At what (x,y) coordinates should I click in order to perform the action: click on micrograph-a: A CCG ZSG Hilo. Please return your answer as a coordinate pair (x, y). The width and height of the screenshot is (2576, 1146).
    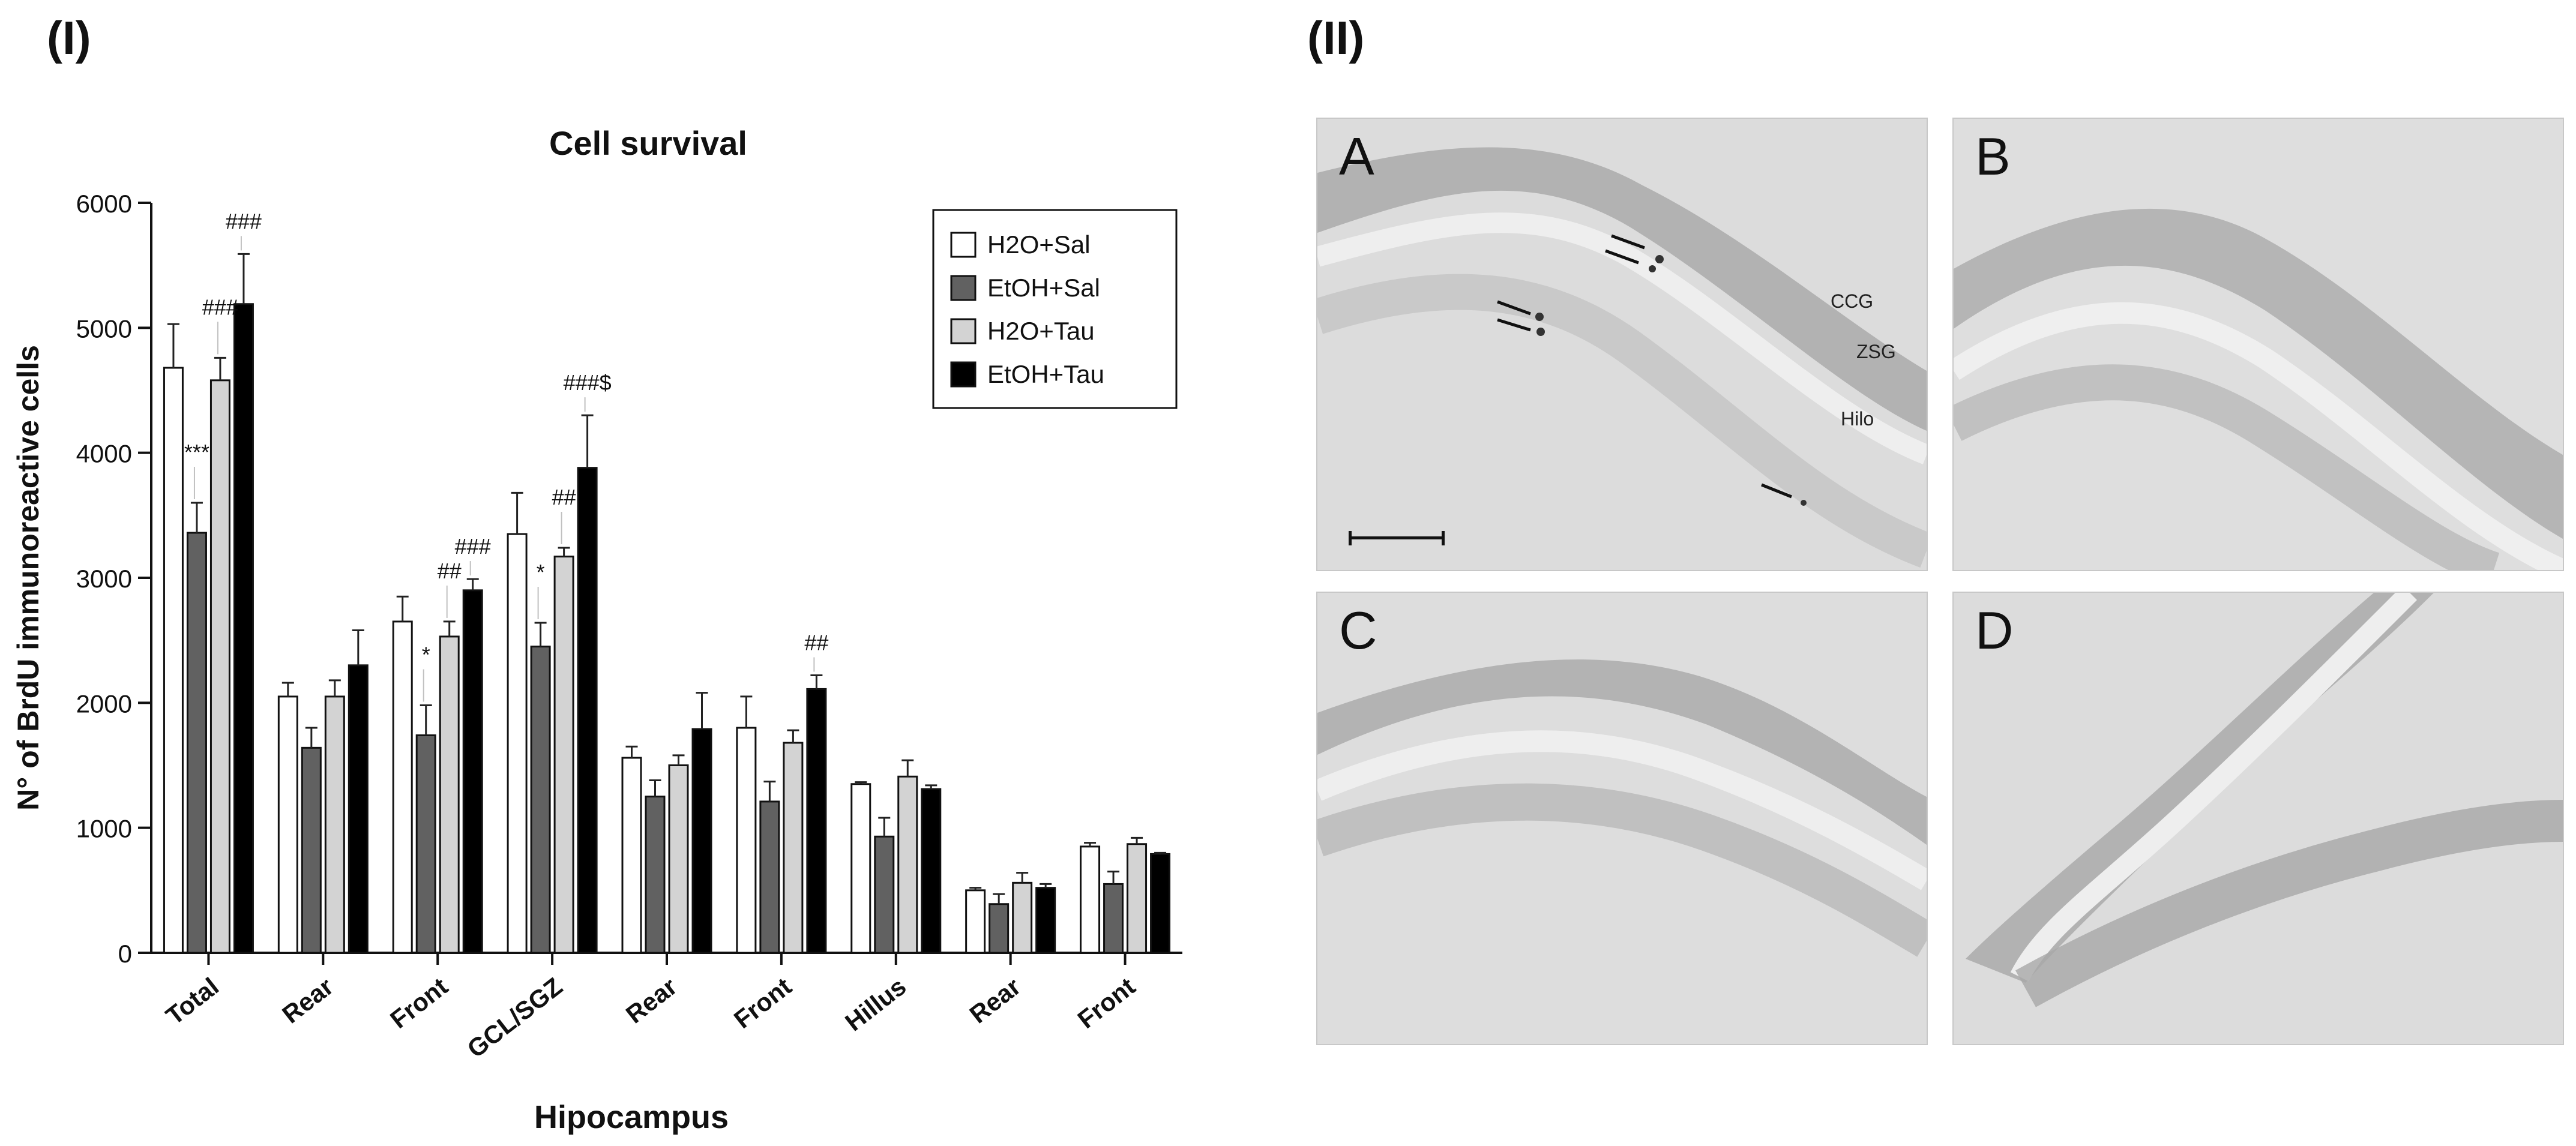
    Looking at the image, I should click on (1622, 345).